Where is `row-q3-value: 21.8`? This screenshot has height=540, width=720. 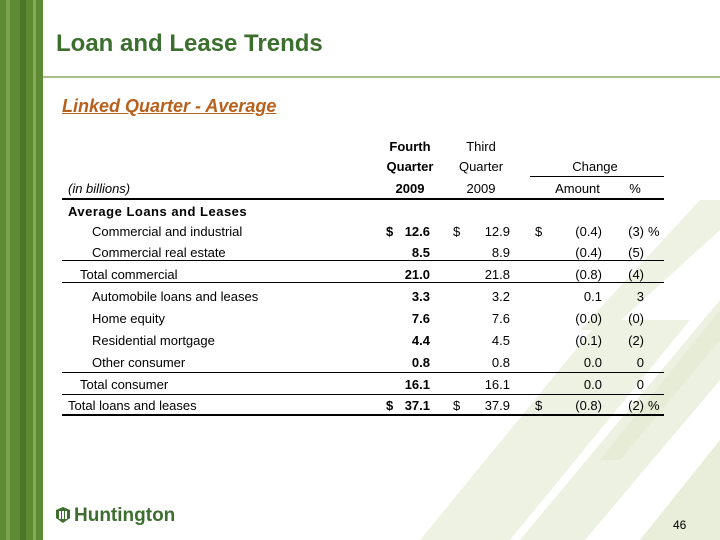 row-q3-value: 21.8 is located at coordinates (497, 274).